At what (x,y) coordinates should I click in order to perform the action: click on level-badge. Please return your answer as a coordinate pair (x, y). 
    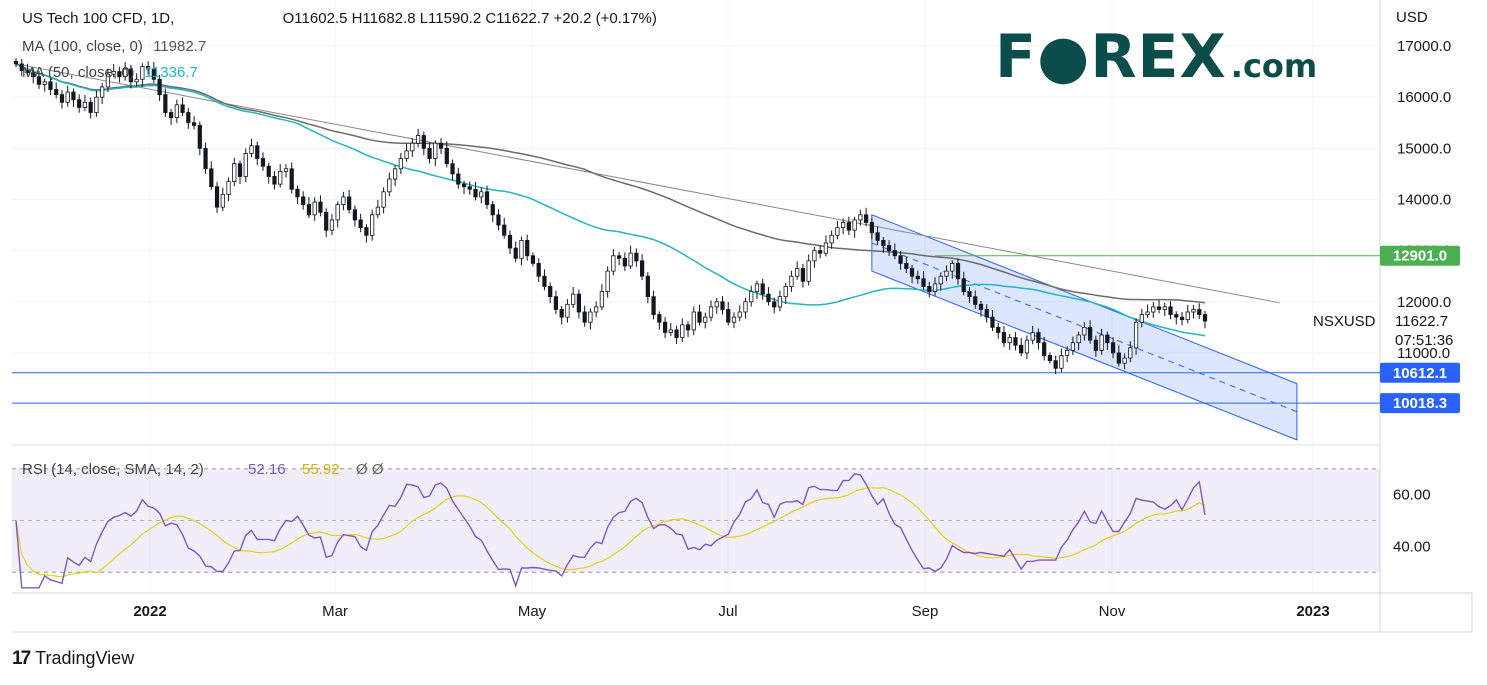
    Looking at the image, I should click on (1420, 372).